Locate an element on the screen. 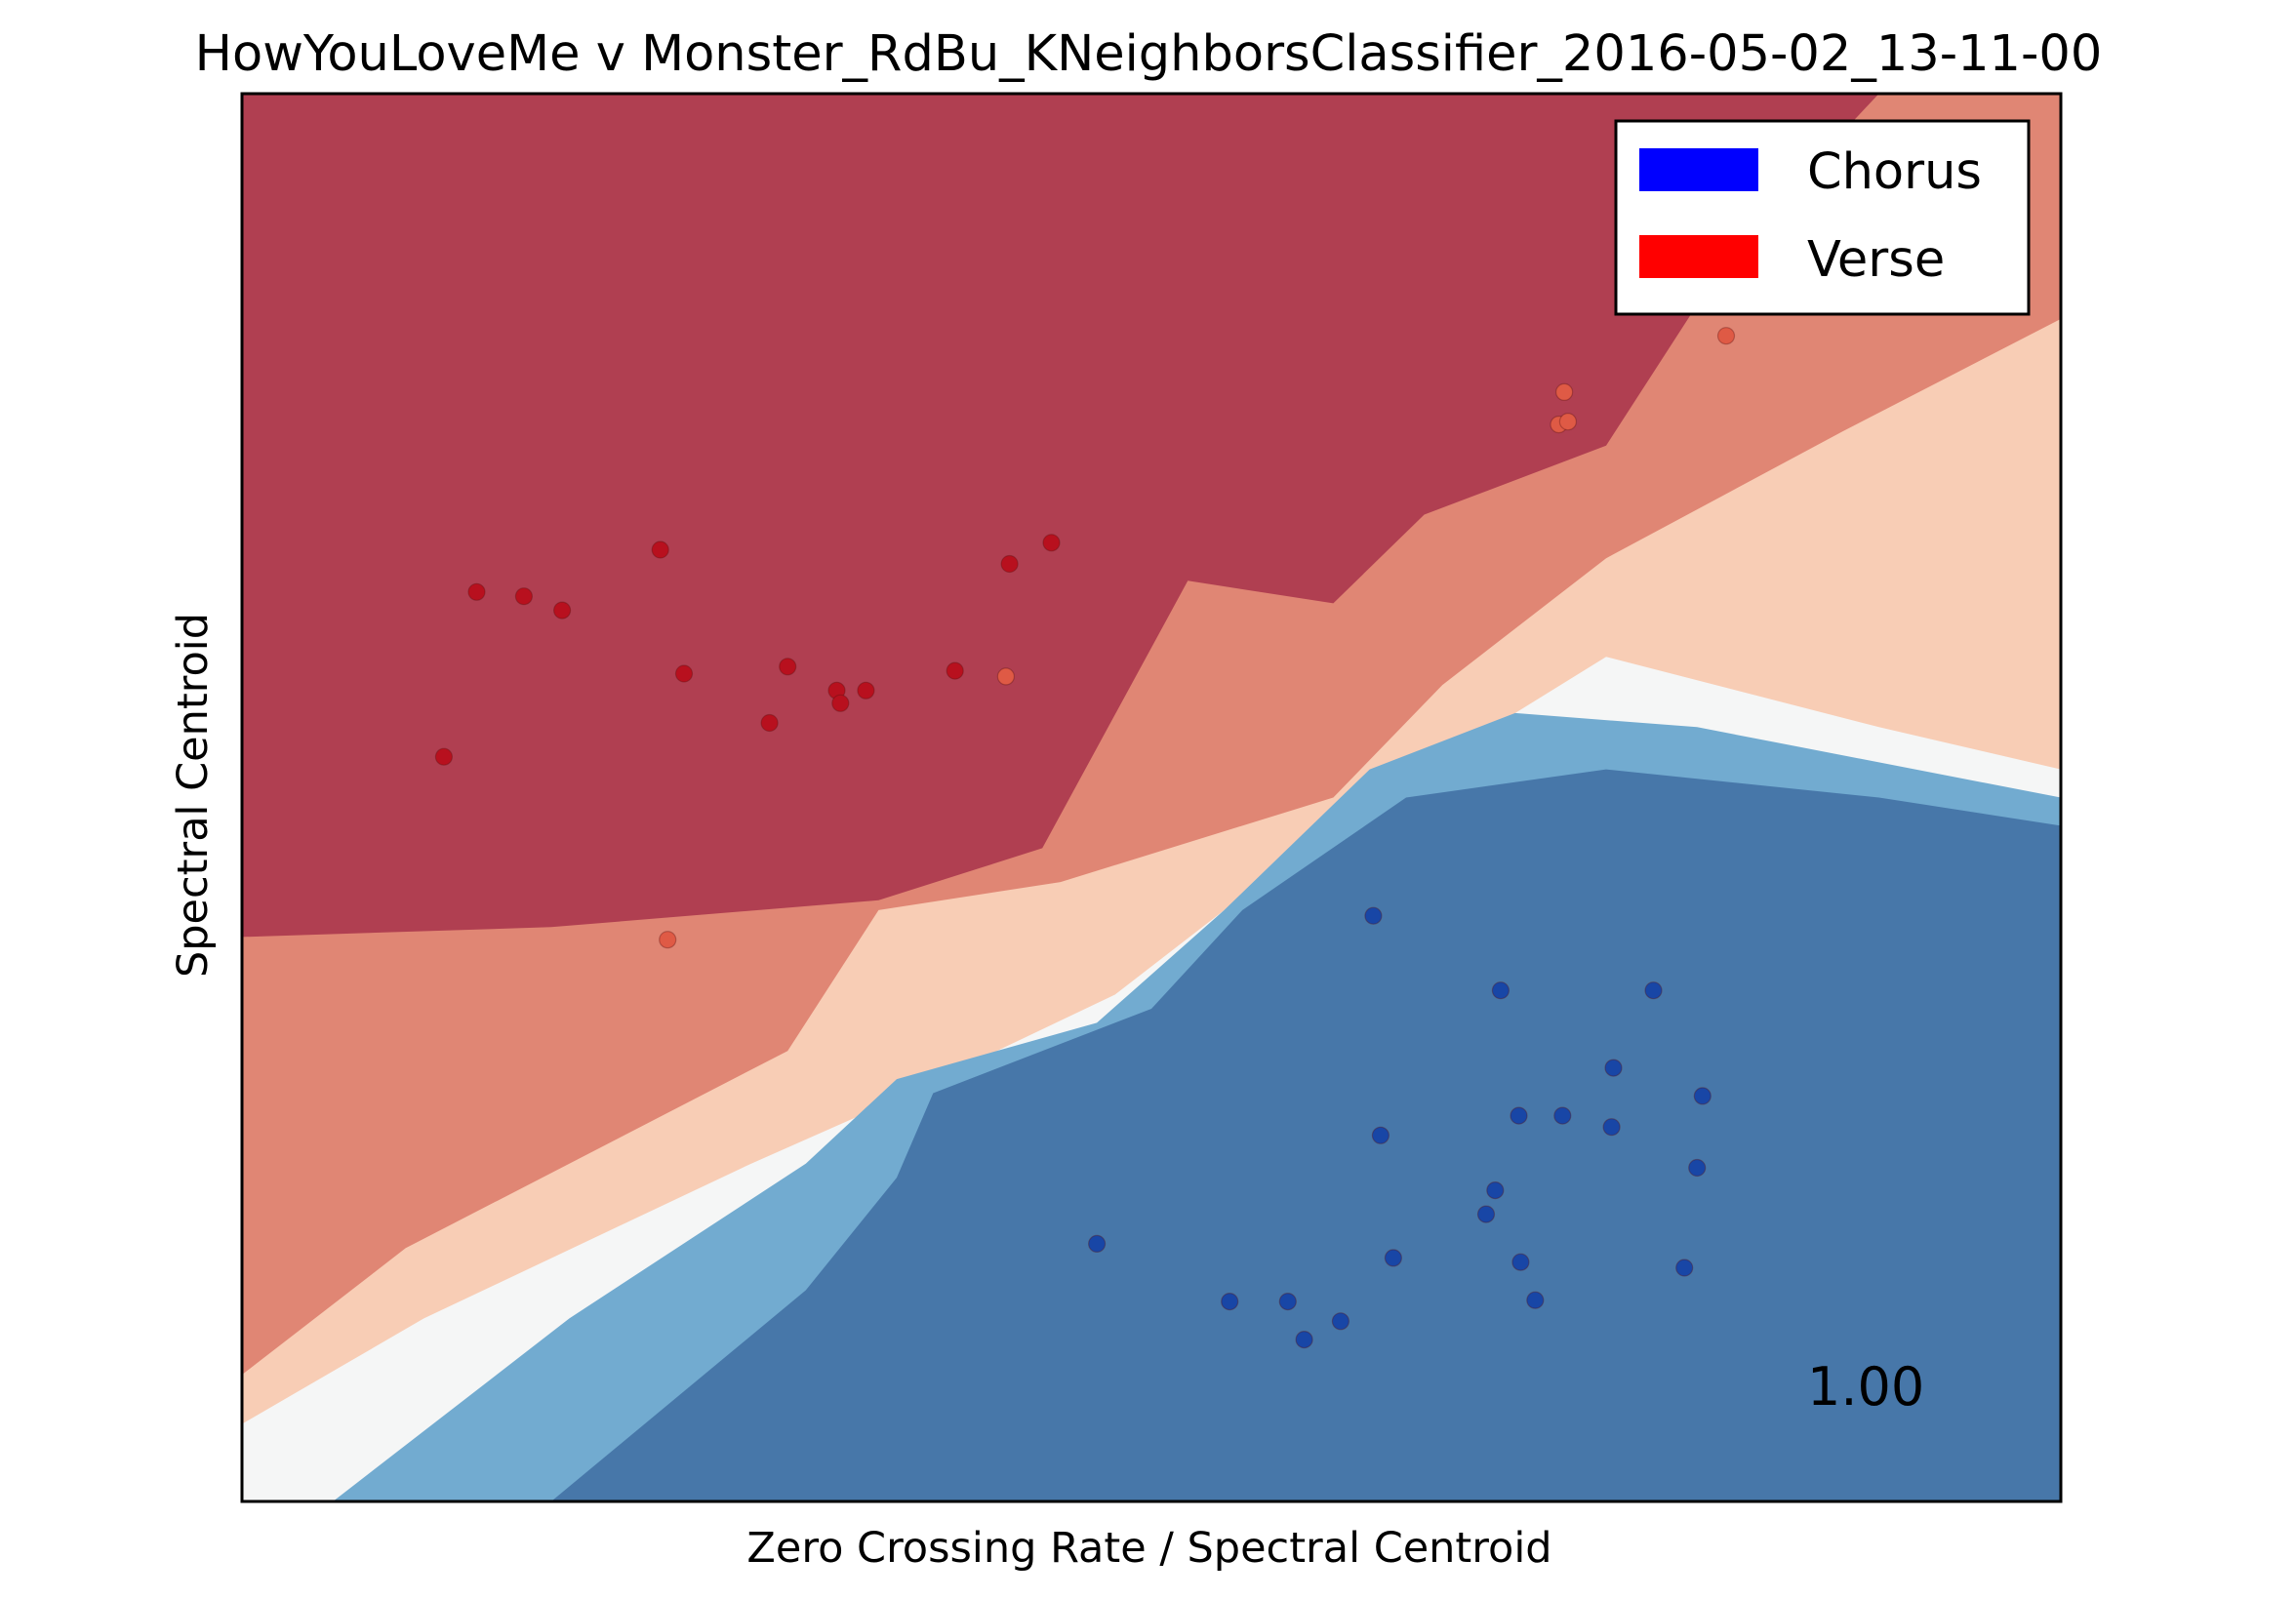  x-axis-label: Zero Crossing Rate / Spectral Centroid is located at coordinates (1149, 1548).